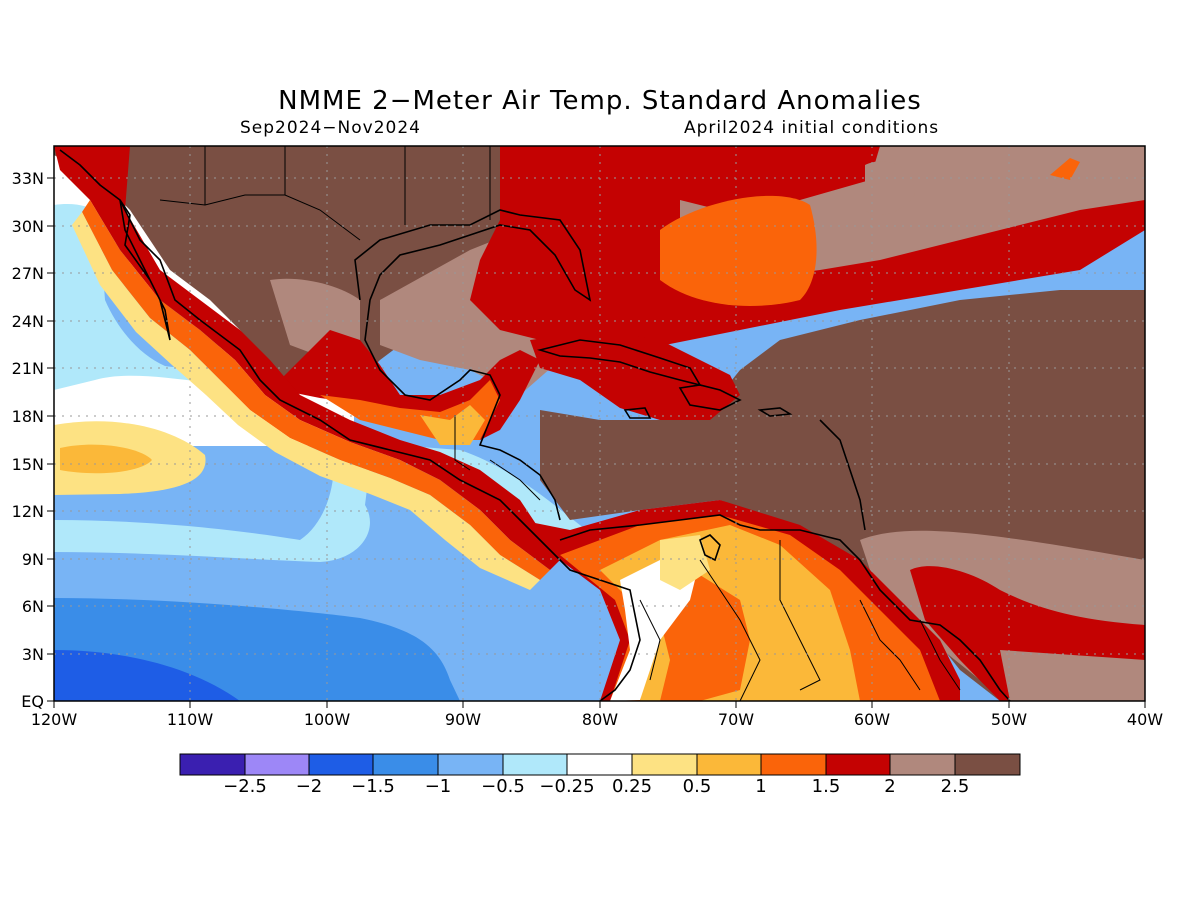 The width and height of the screenshot is (1200, 900). I want to click on lat-label: 18N, so click(27, 416).